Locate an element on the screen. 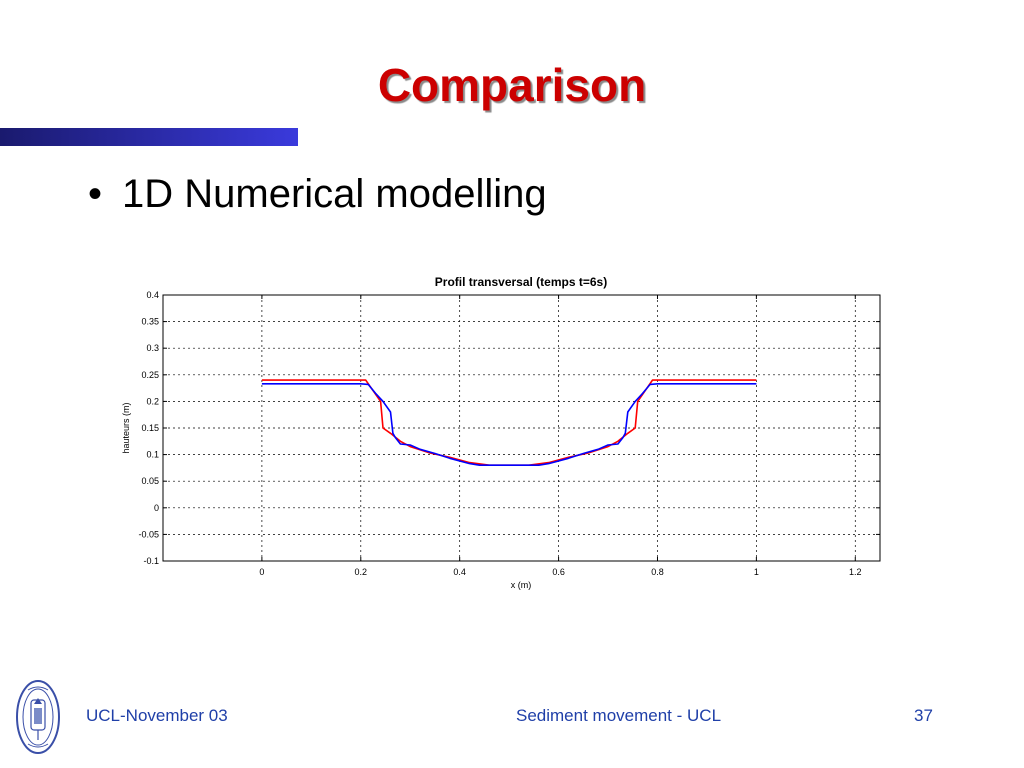  bullet-item: • 1D Numerical modelling is located at coordinates (317, 194).